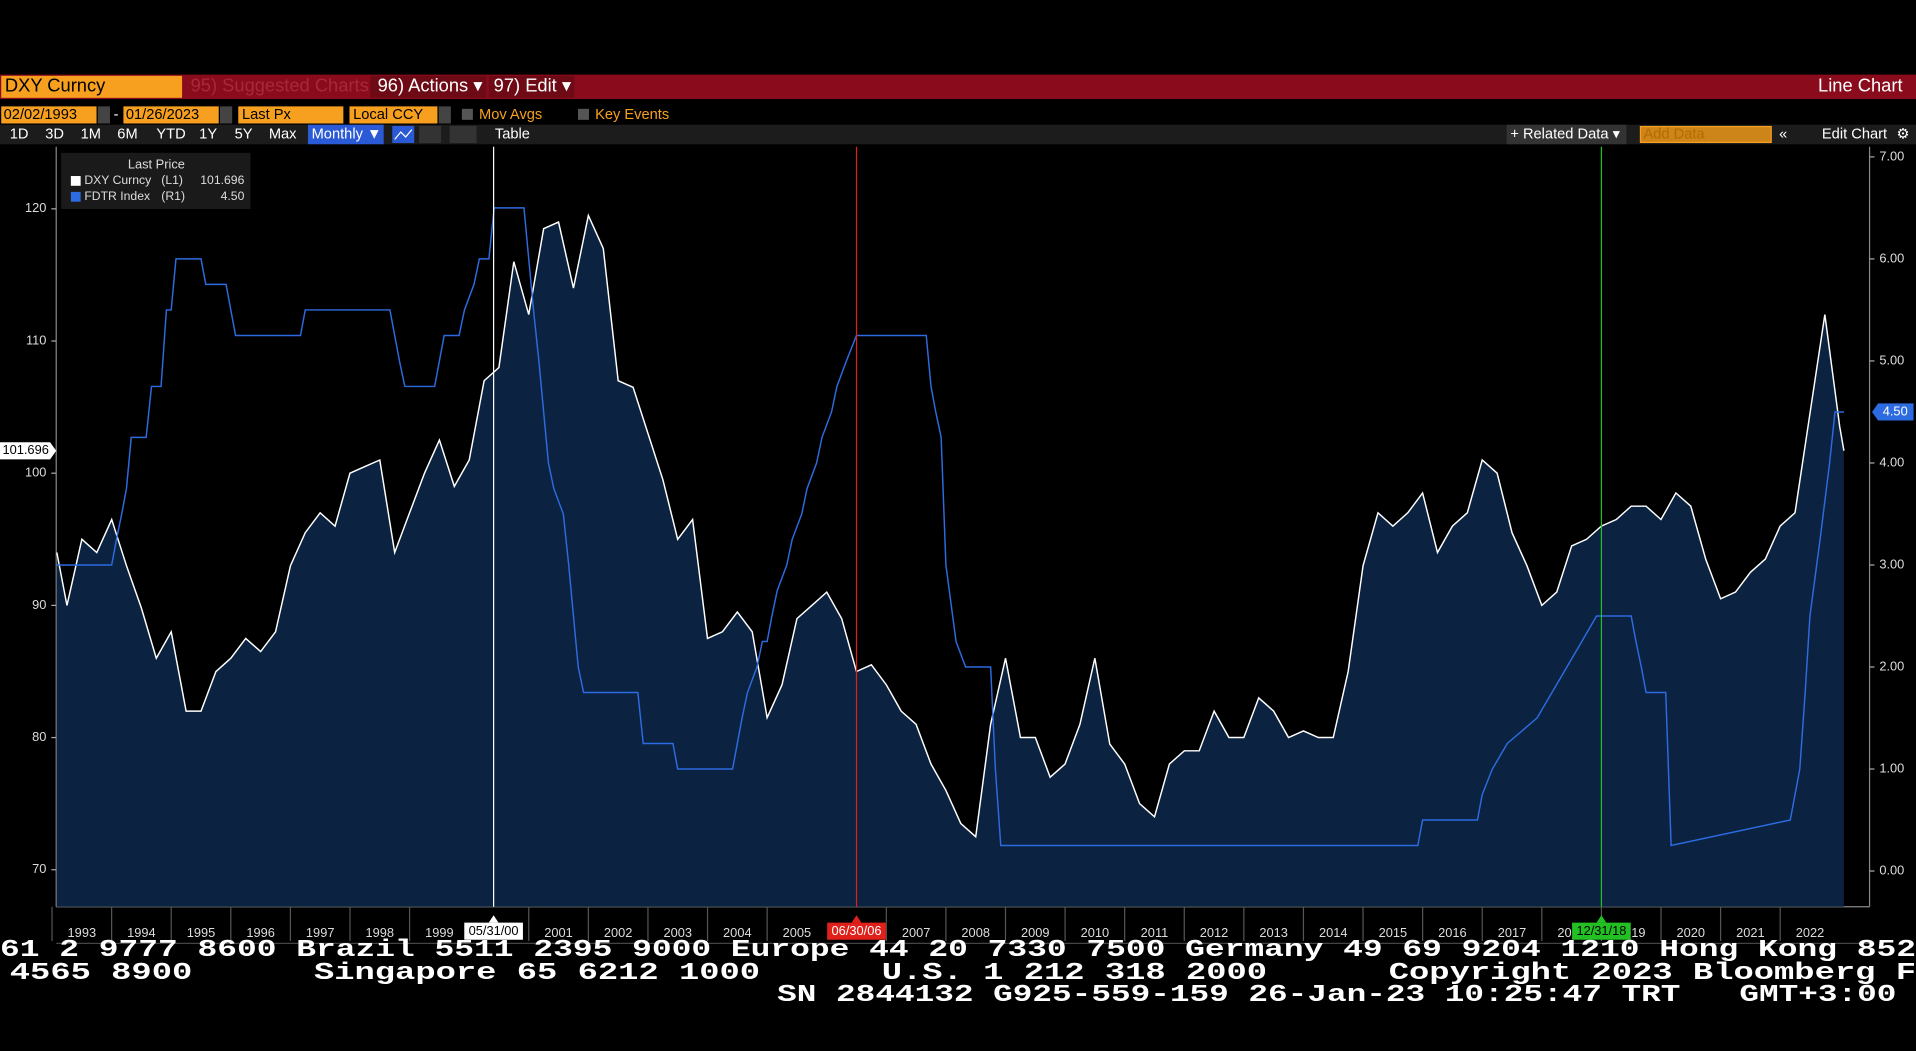  What do you see at coordinates (512, 134) in the screenshot?
I see `table-button: Table` at bounding box center [512, 134].